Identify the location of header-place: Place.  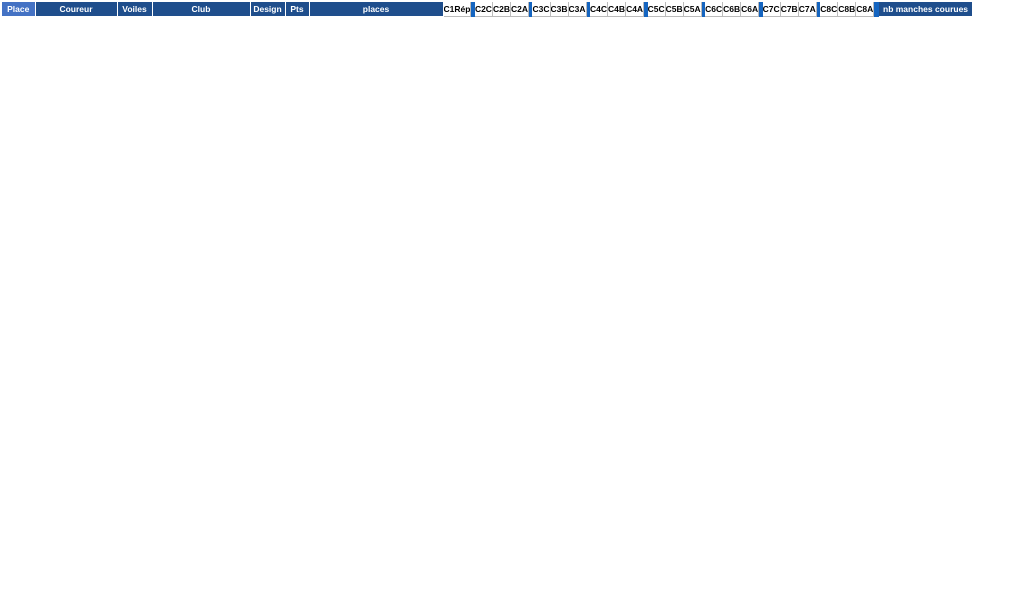
(19, 9).